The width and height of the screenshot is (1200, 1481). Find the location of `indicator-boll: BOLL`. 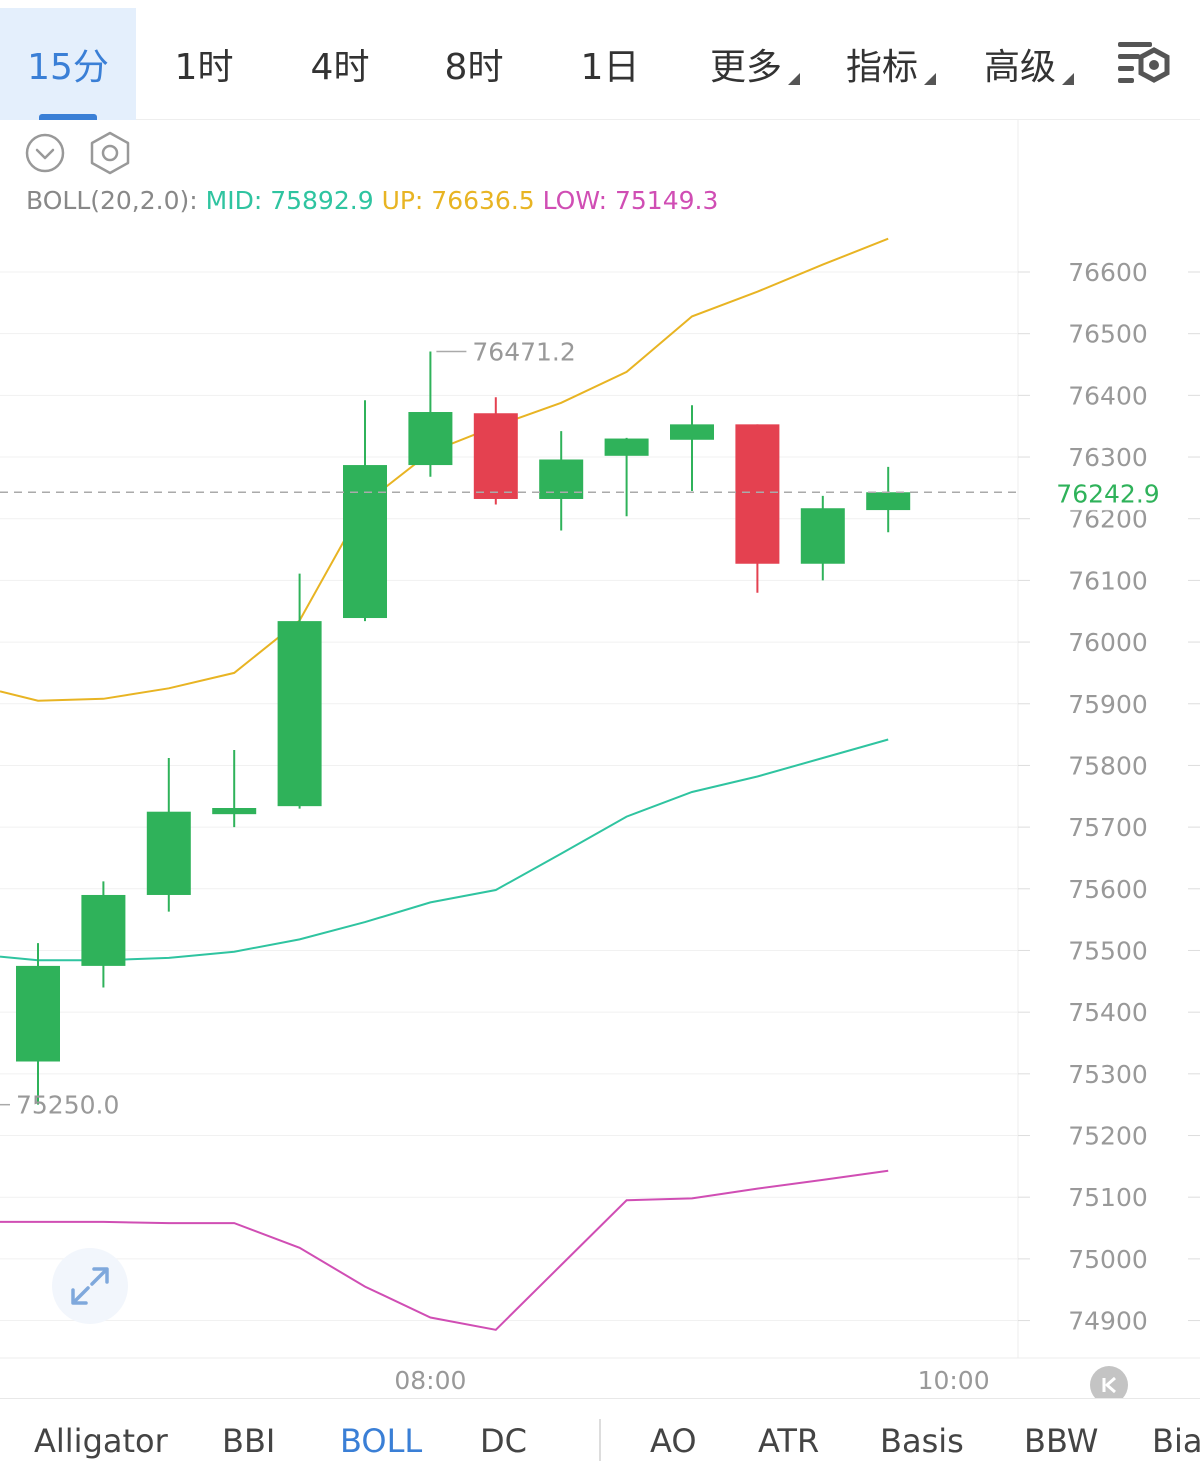

indicator-boll: BOLL is located at coordinates (381, 1440).